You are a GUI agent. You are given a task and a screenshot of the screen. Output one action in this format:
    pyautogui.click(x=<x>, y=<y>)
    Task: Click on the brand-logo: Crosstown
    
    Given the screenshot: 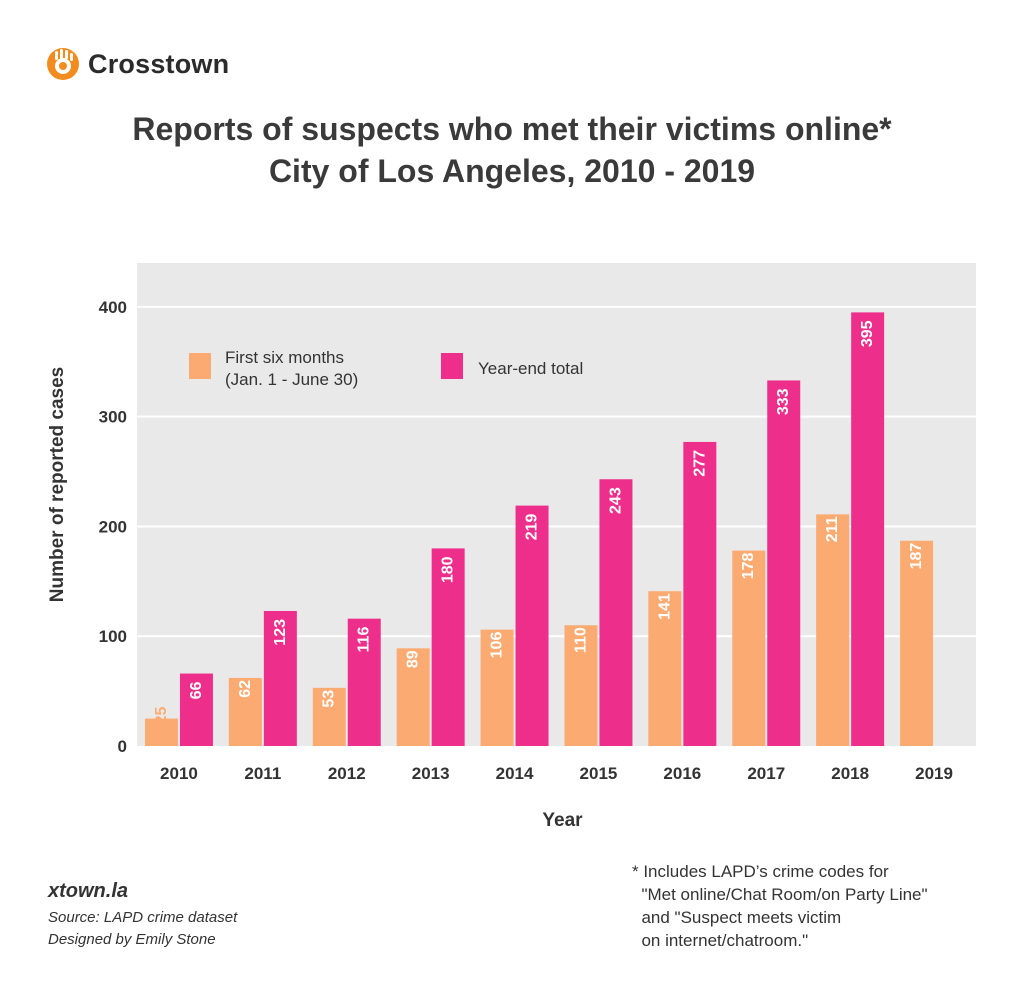 What is the action you would take?
    pyautogui.click(x=137, y=64)
    